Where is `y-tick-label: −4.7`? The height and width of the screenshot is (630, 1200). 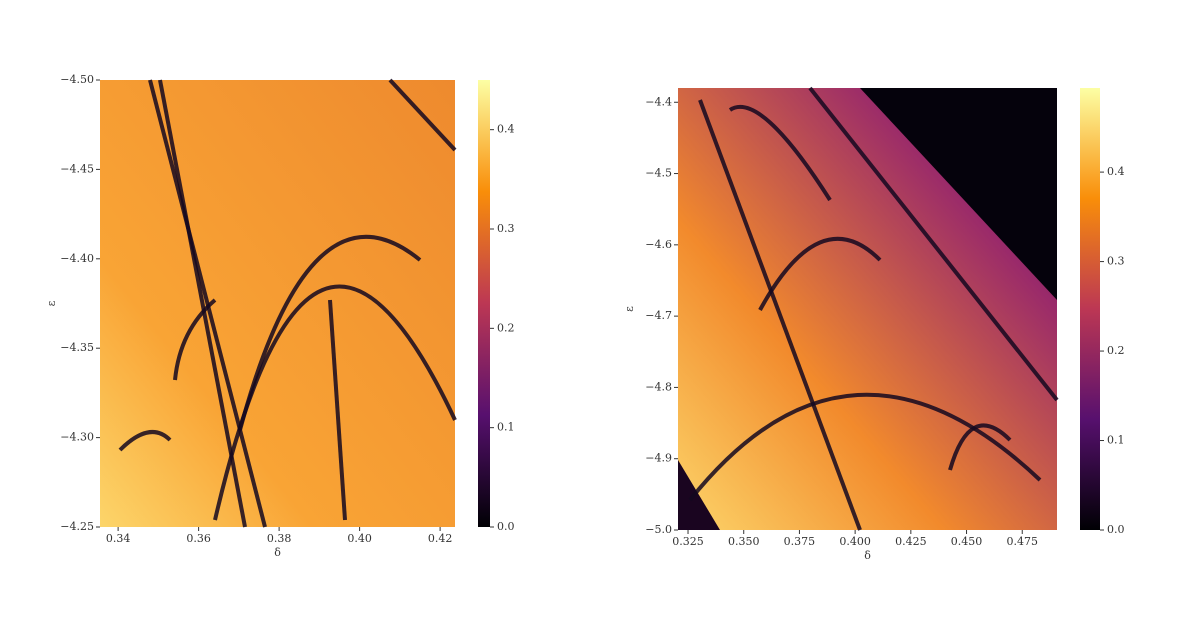
y-tick-label: −4.7 is located at coordinates (658, 315).